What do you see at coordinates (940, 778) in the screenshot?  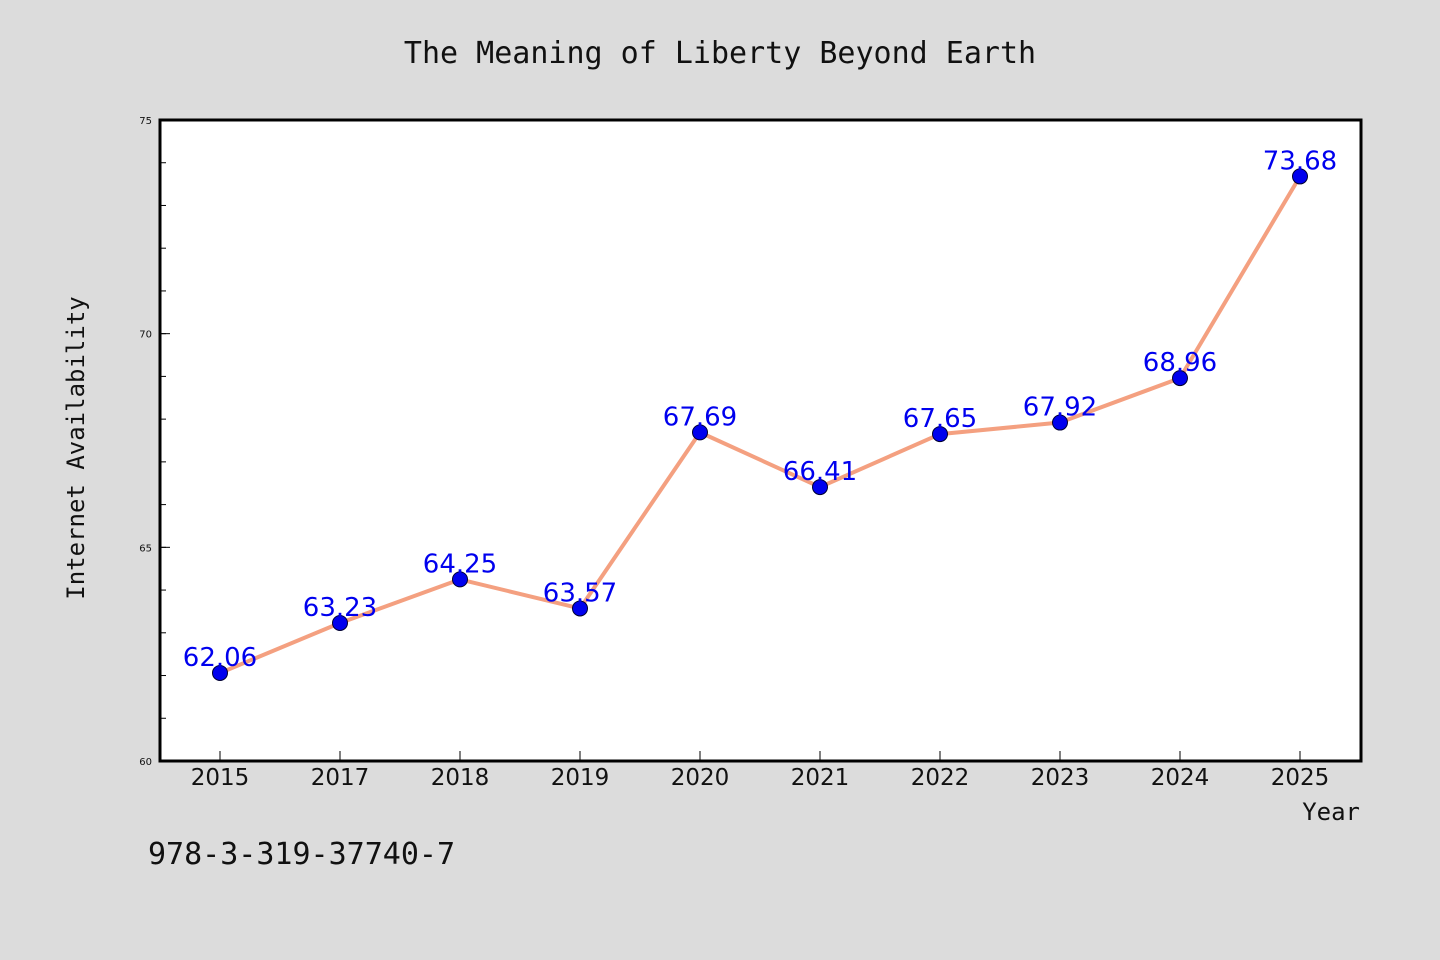 I see `x-tick-label: 2022` at bounding box center [940, 778].